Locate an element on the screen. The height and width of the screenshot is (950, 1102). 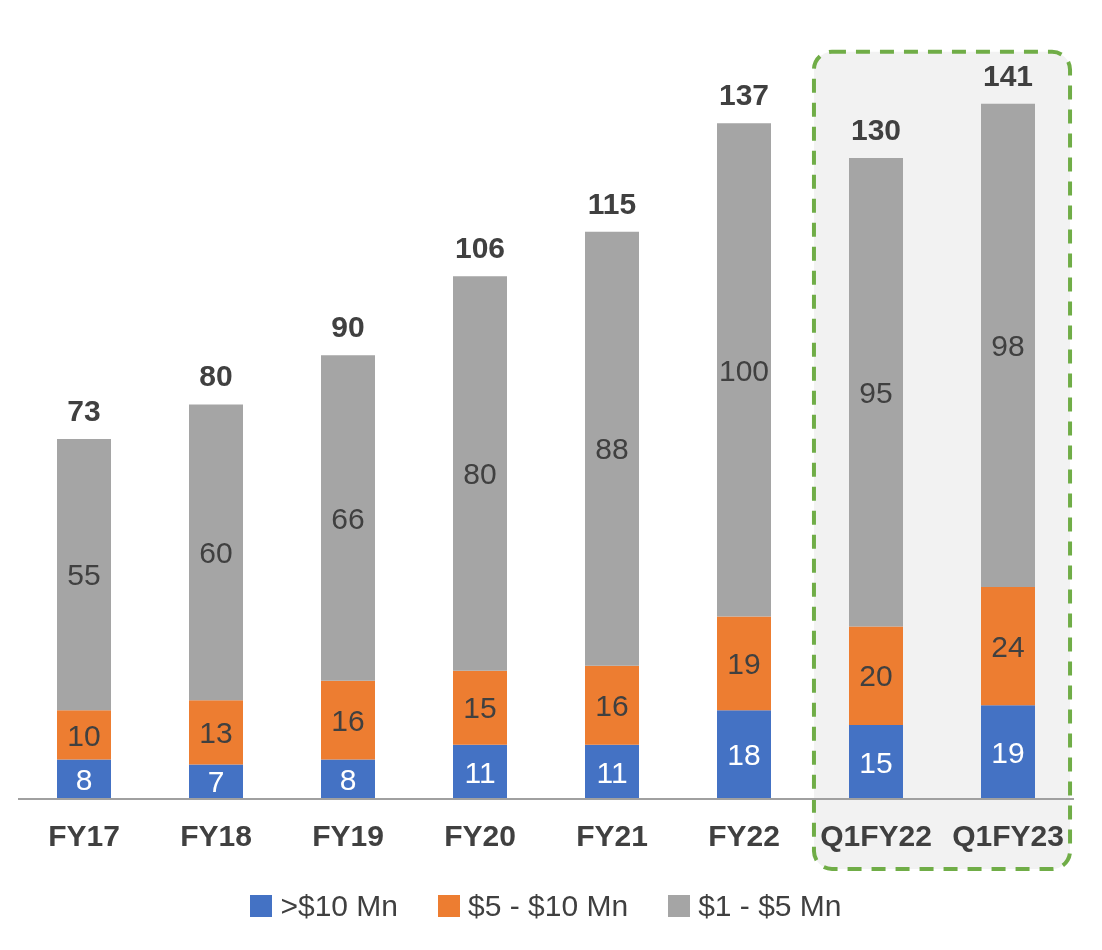
data-label: 18 is located at coordinates (744, 755).